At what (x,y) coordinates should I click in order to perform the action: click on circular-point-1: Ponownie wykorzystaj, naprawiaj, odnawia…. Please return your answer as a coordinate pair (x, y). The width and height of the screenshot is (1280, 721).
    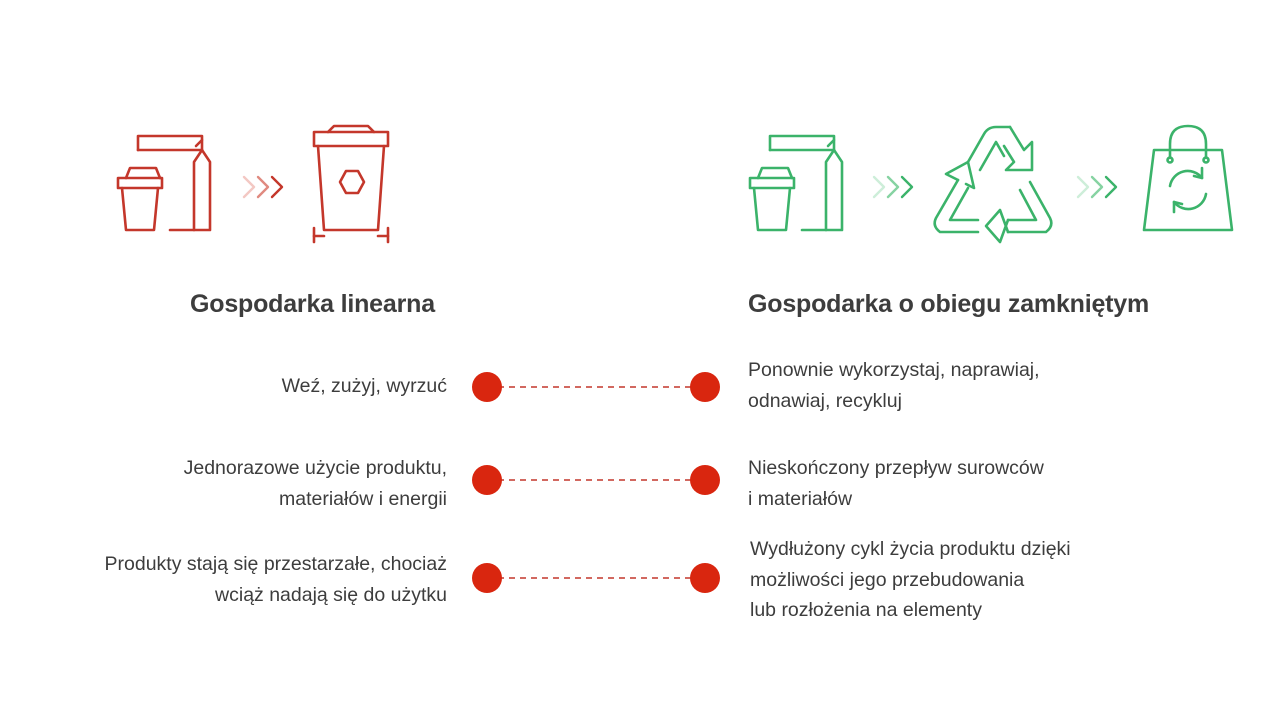
    Looking at the image, I should click on (894, 385).